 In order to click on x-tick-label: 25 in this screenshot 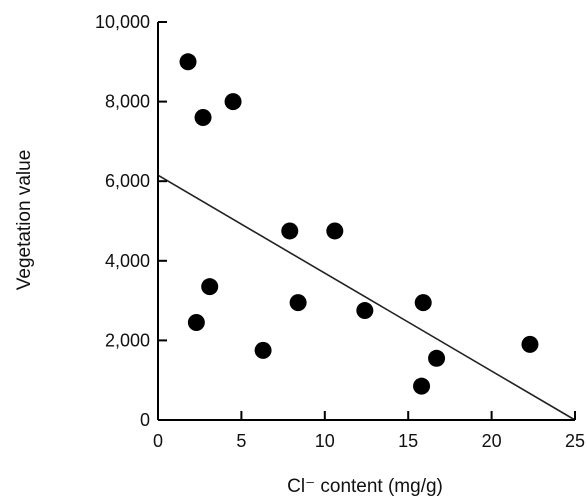, I will do `click(575, 441)`.